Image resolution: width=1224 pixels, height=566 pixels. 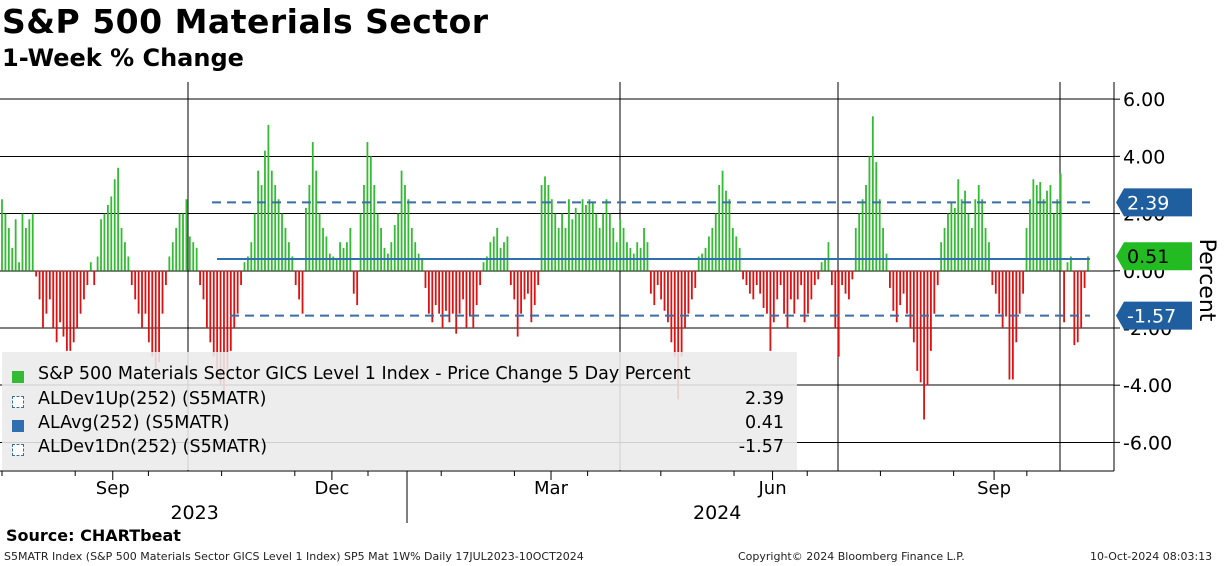 I want to click on y-tick-label: -4.00, so click(x=1147, y=386).